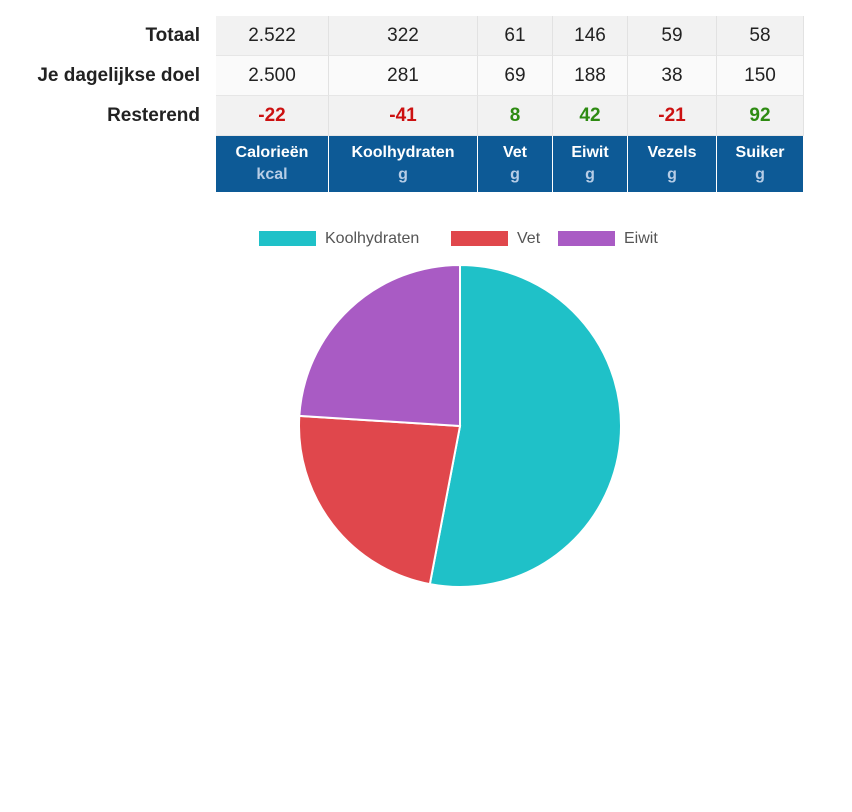 Image resolution: width=852 pixels, height=812 pixels. What do you see at coordinates (515, 76) in the screenshot?
I see `table-cell: 69` at bounding box center [515, 76].